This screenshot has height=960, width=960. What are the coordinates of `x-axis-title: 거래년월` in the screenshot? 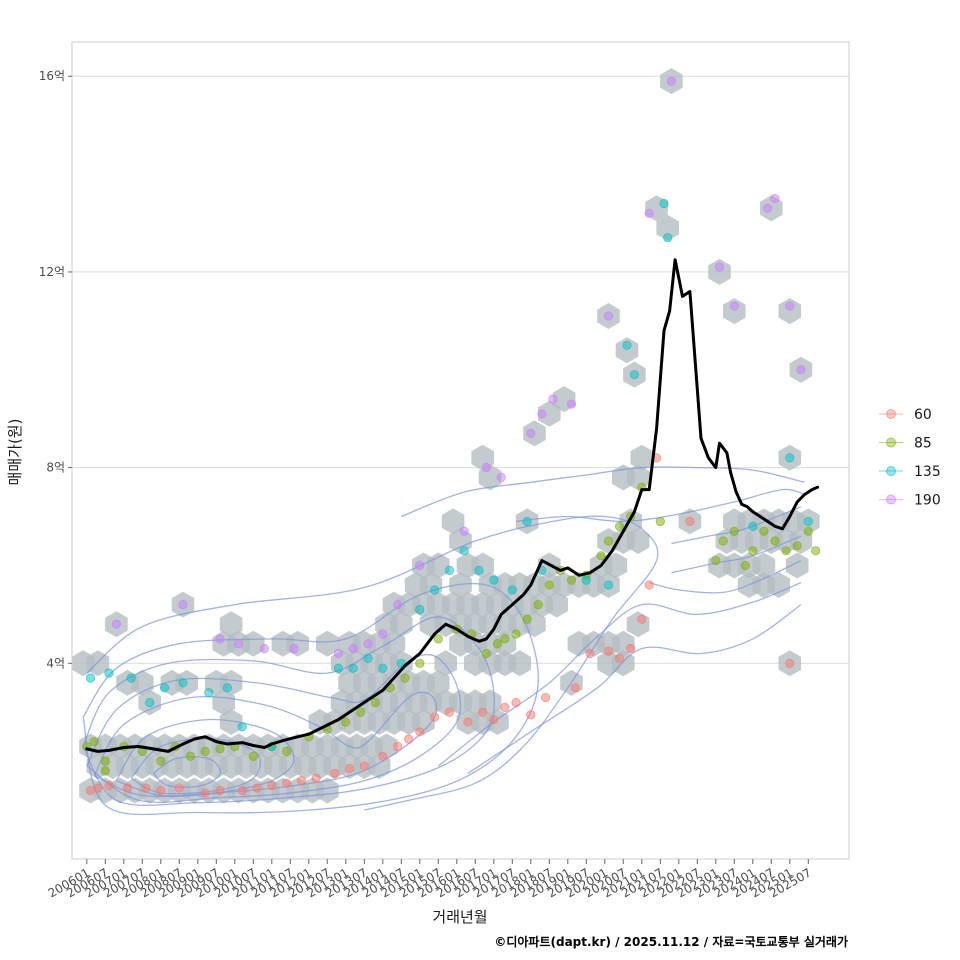 It's located at (459, 917).